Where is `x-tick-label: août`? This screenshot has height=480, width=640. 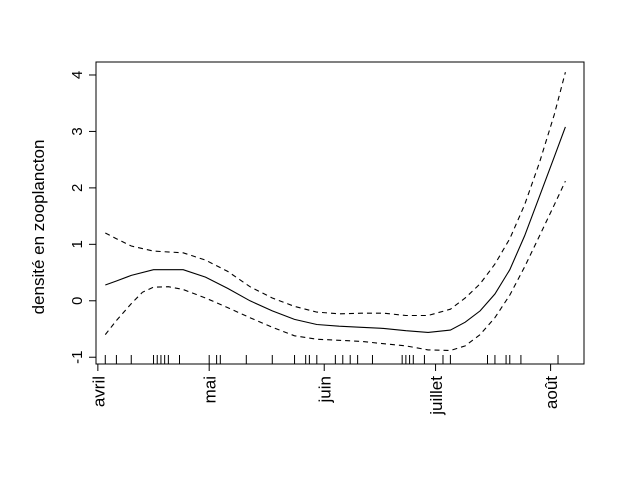 x-tick-label: août is located at coordinates (551, 392).